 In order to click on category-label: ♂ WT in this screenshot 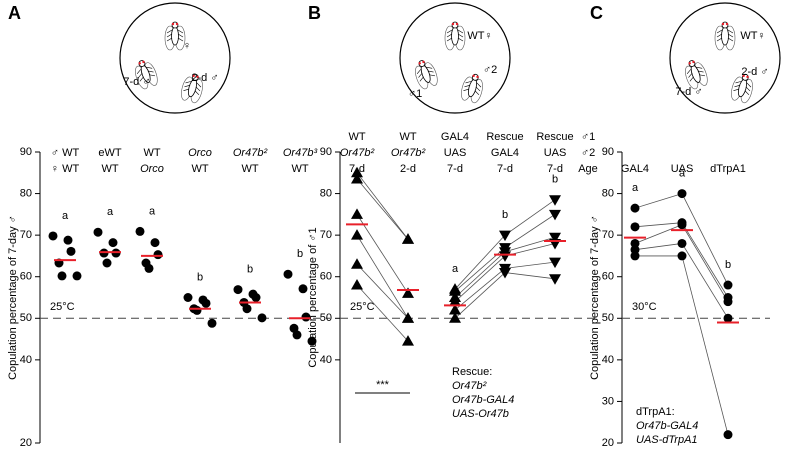, I will do `click(65, 153)`.